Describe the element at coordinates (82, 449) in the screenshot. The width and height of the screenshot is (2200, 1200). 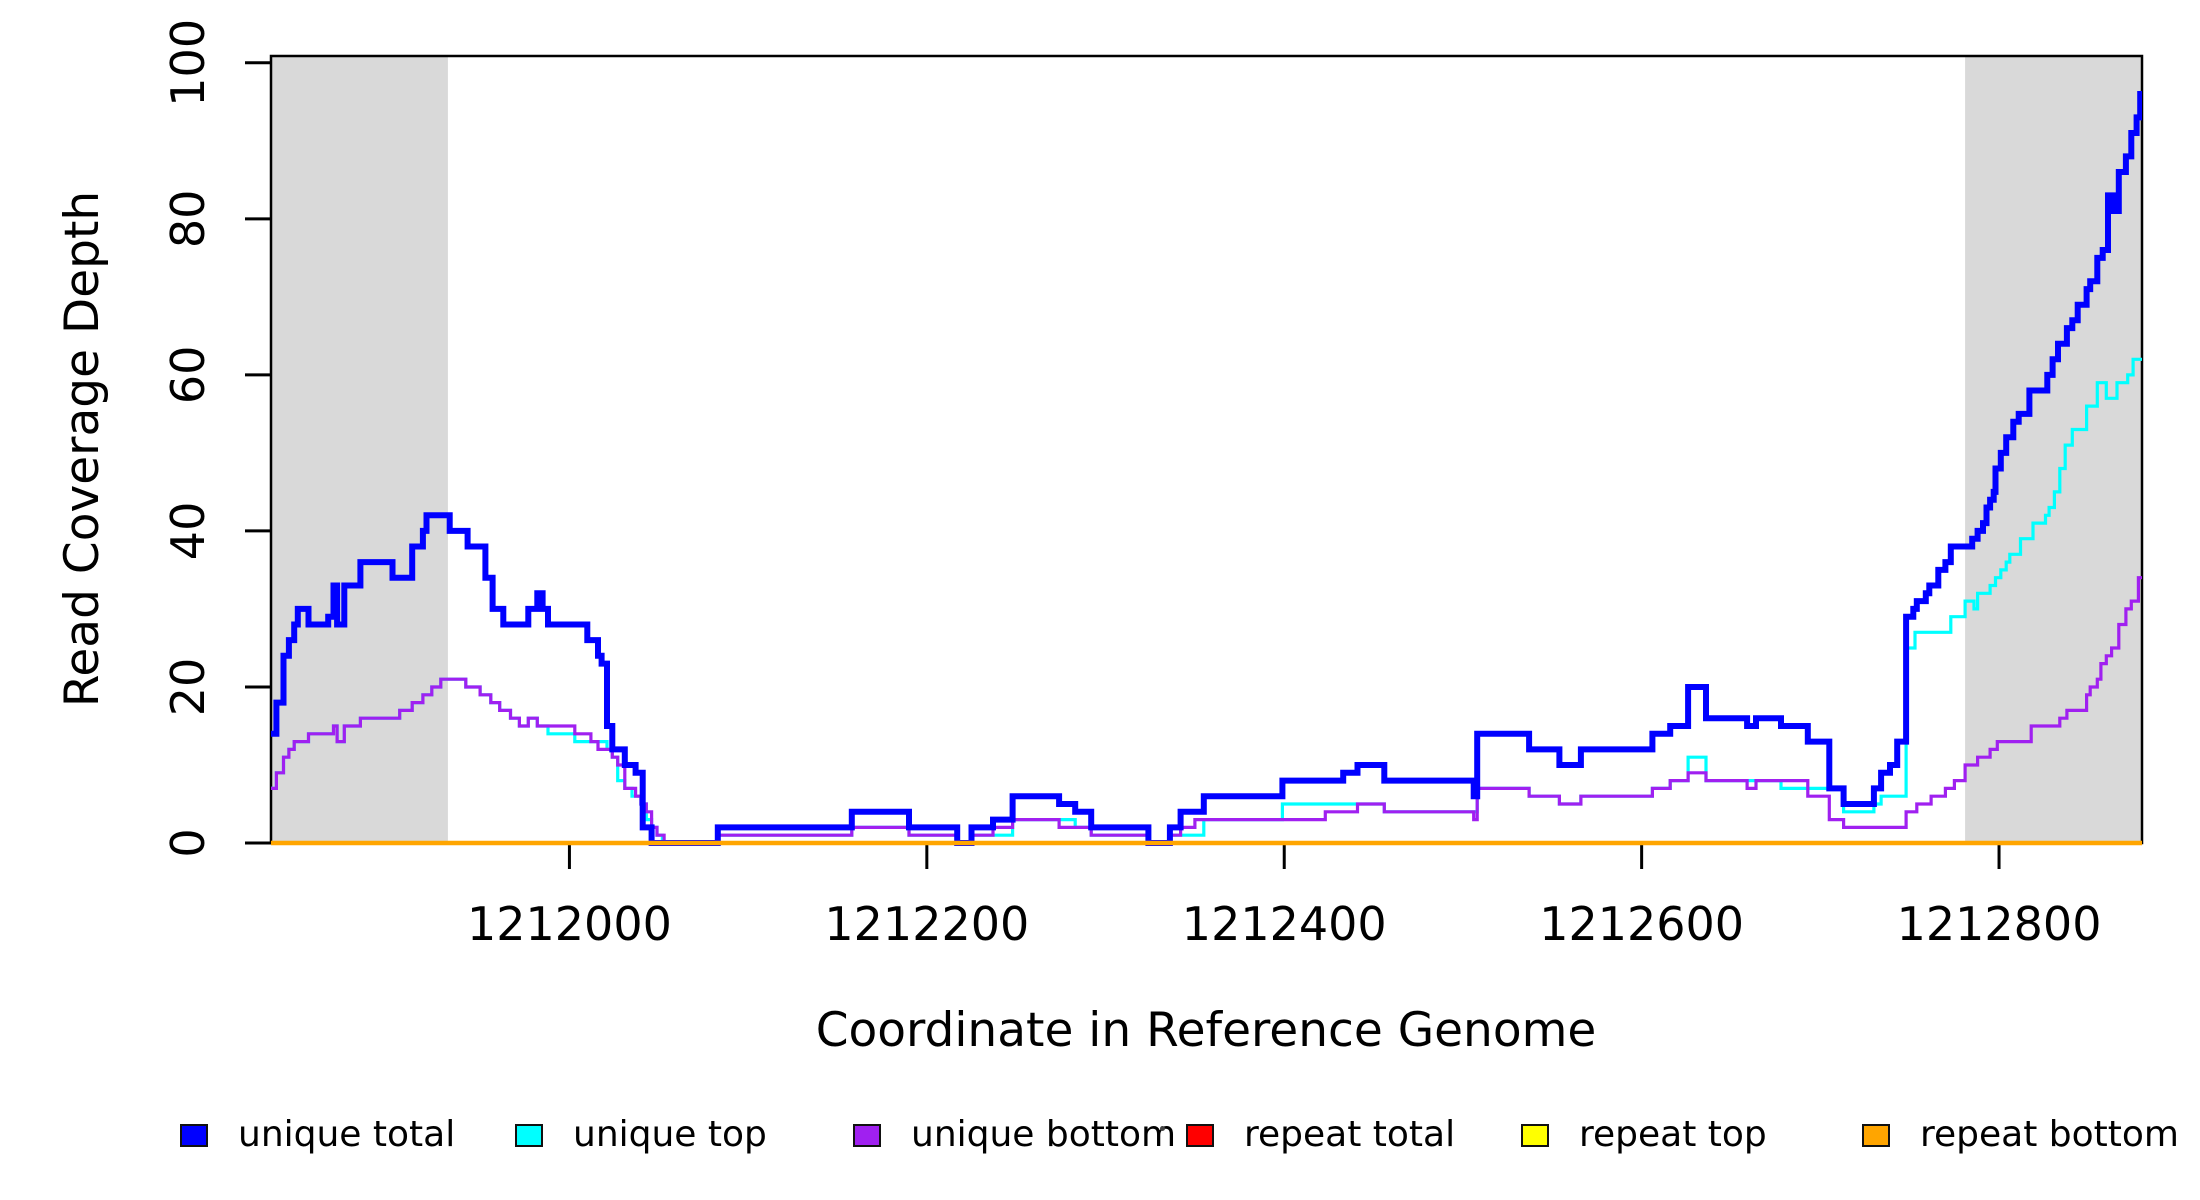
I see `y-axis-title: Read Coverage Depth` at that location.